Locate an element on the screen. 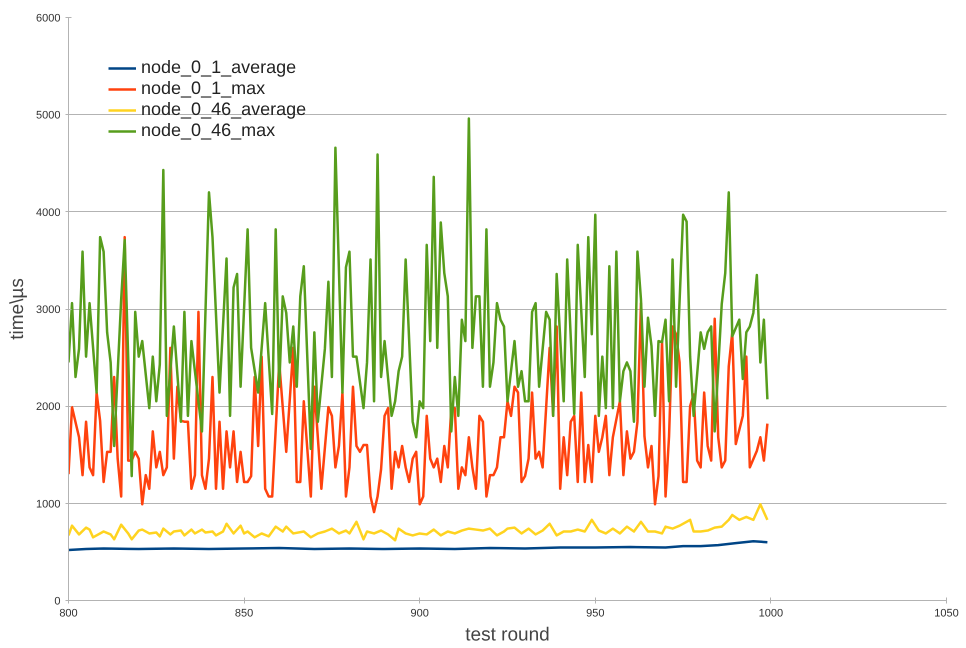 Image resolution: width=966 pixels, height=648 pixels. legend-label: node_0_1_average is located at coordinates (218, 67).